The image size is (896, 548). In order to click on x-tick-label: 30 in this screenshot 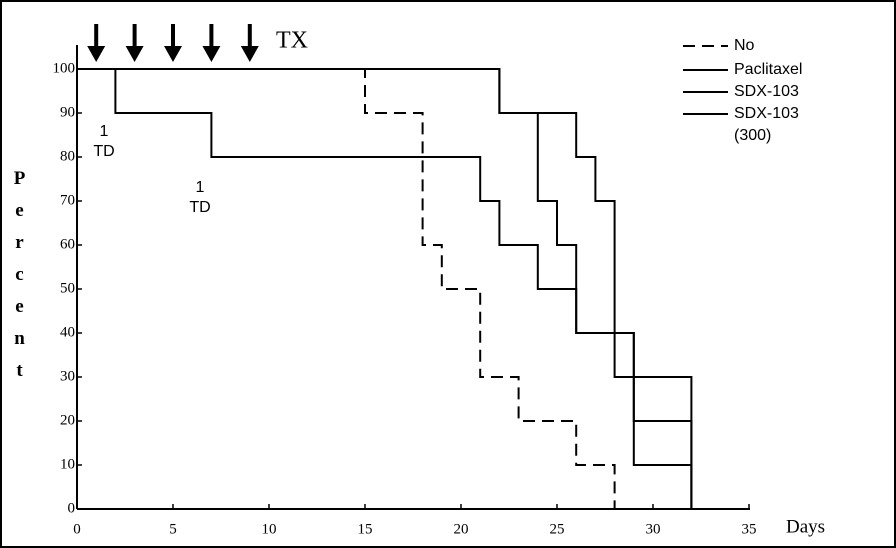, I will do `click(653, 529)`.